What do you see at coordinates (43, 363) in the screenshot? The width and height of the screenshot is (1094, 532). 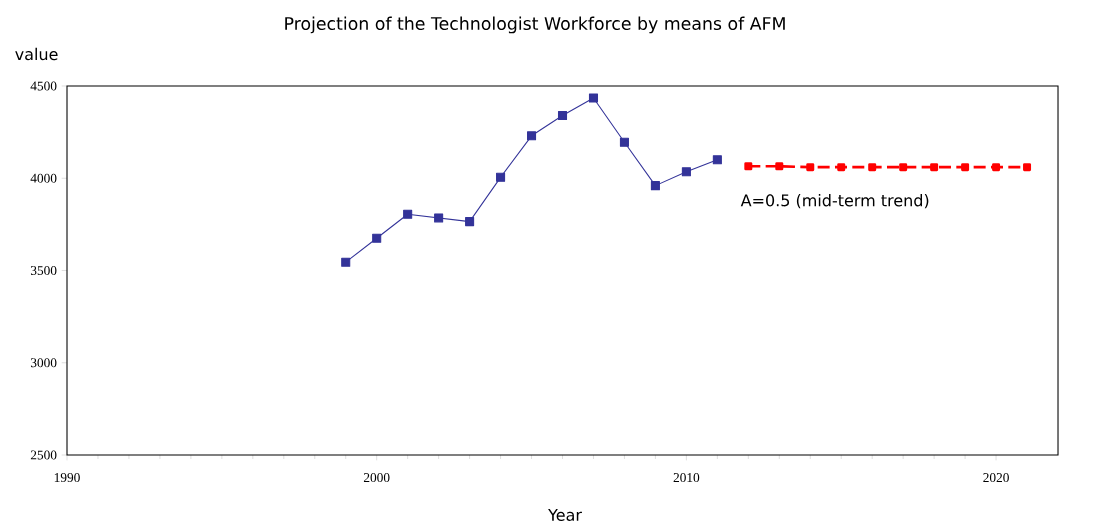 I see `y-tick-label: 3000` at bounding box center [43, 363].